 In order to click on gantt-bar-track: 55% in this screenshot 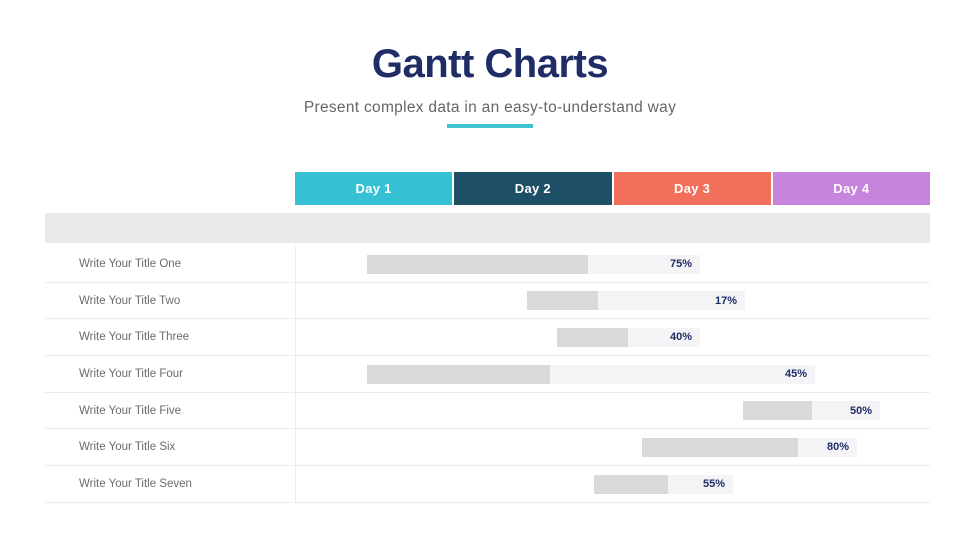, I will do `click(663, 484)`.